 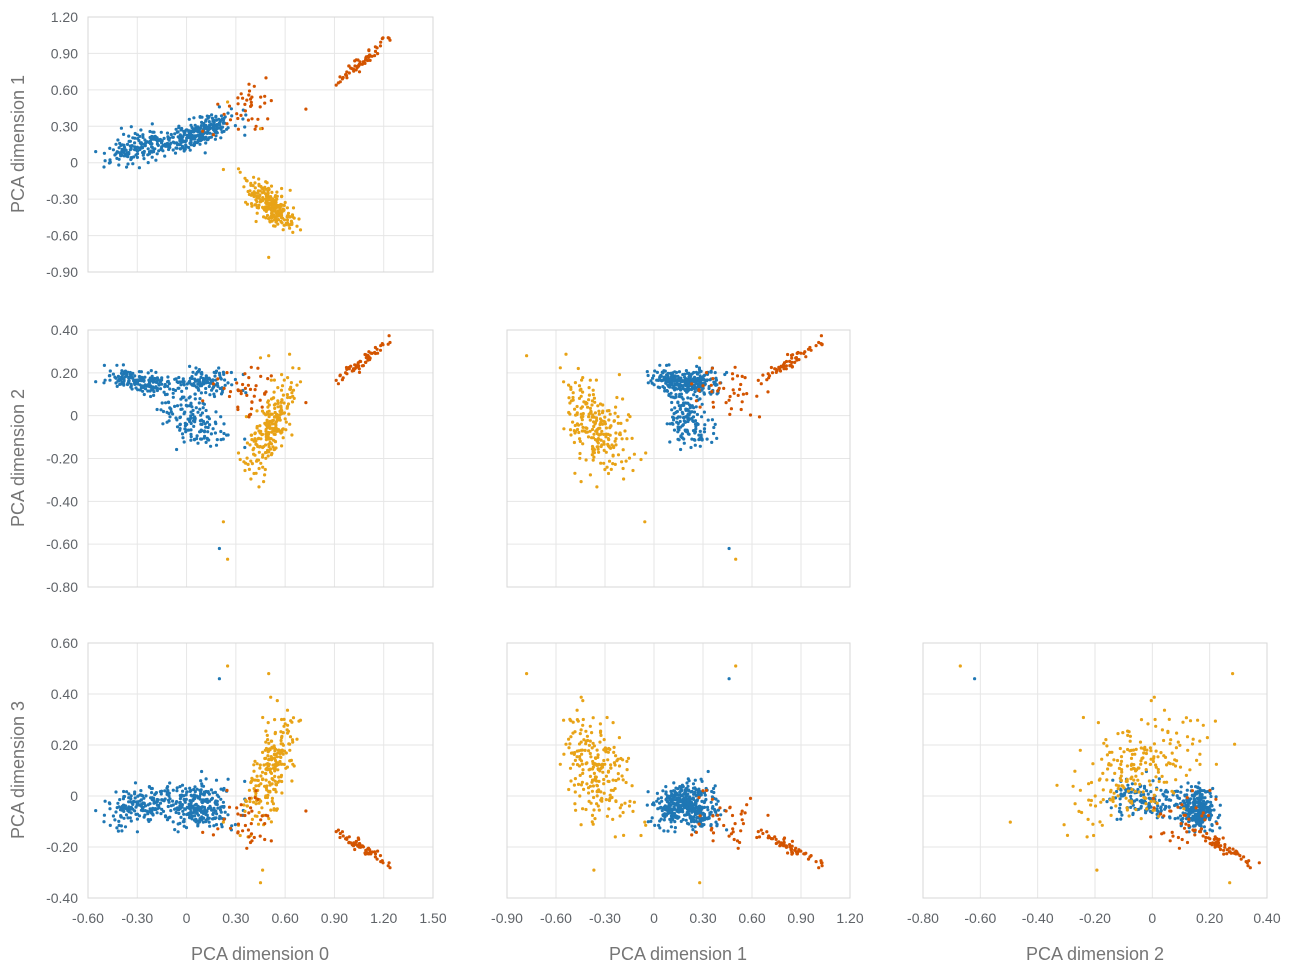 What do you see at coordinates (1095, 918) in the screenshot?
I see `x-tick-label: -0.20` at bounding box center [1095, 918].